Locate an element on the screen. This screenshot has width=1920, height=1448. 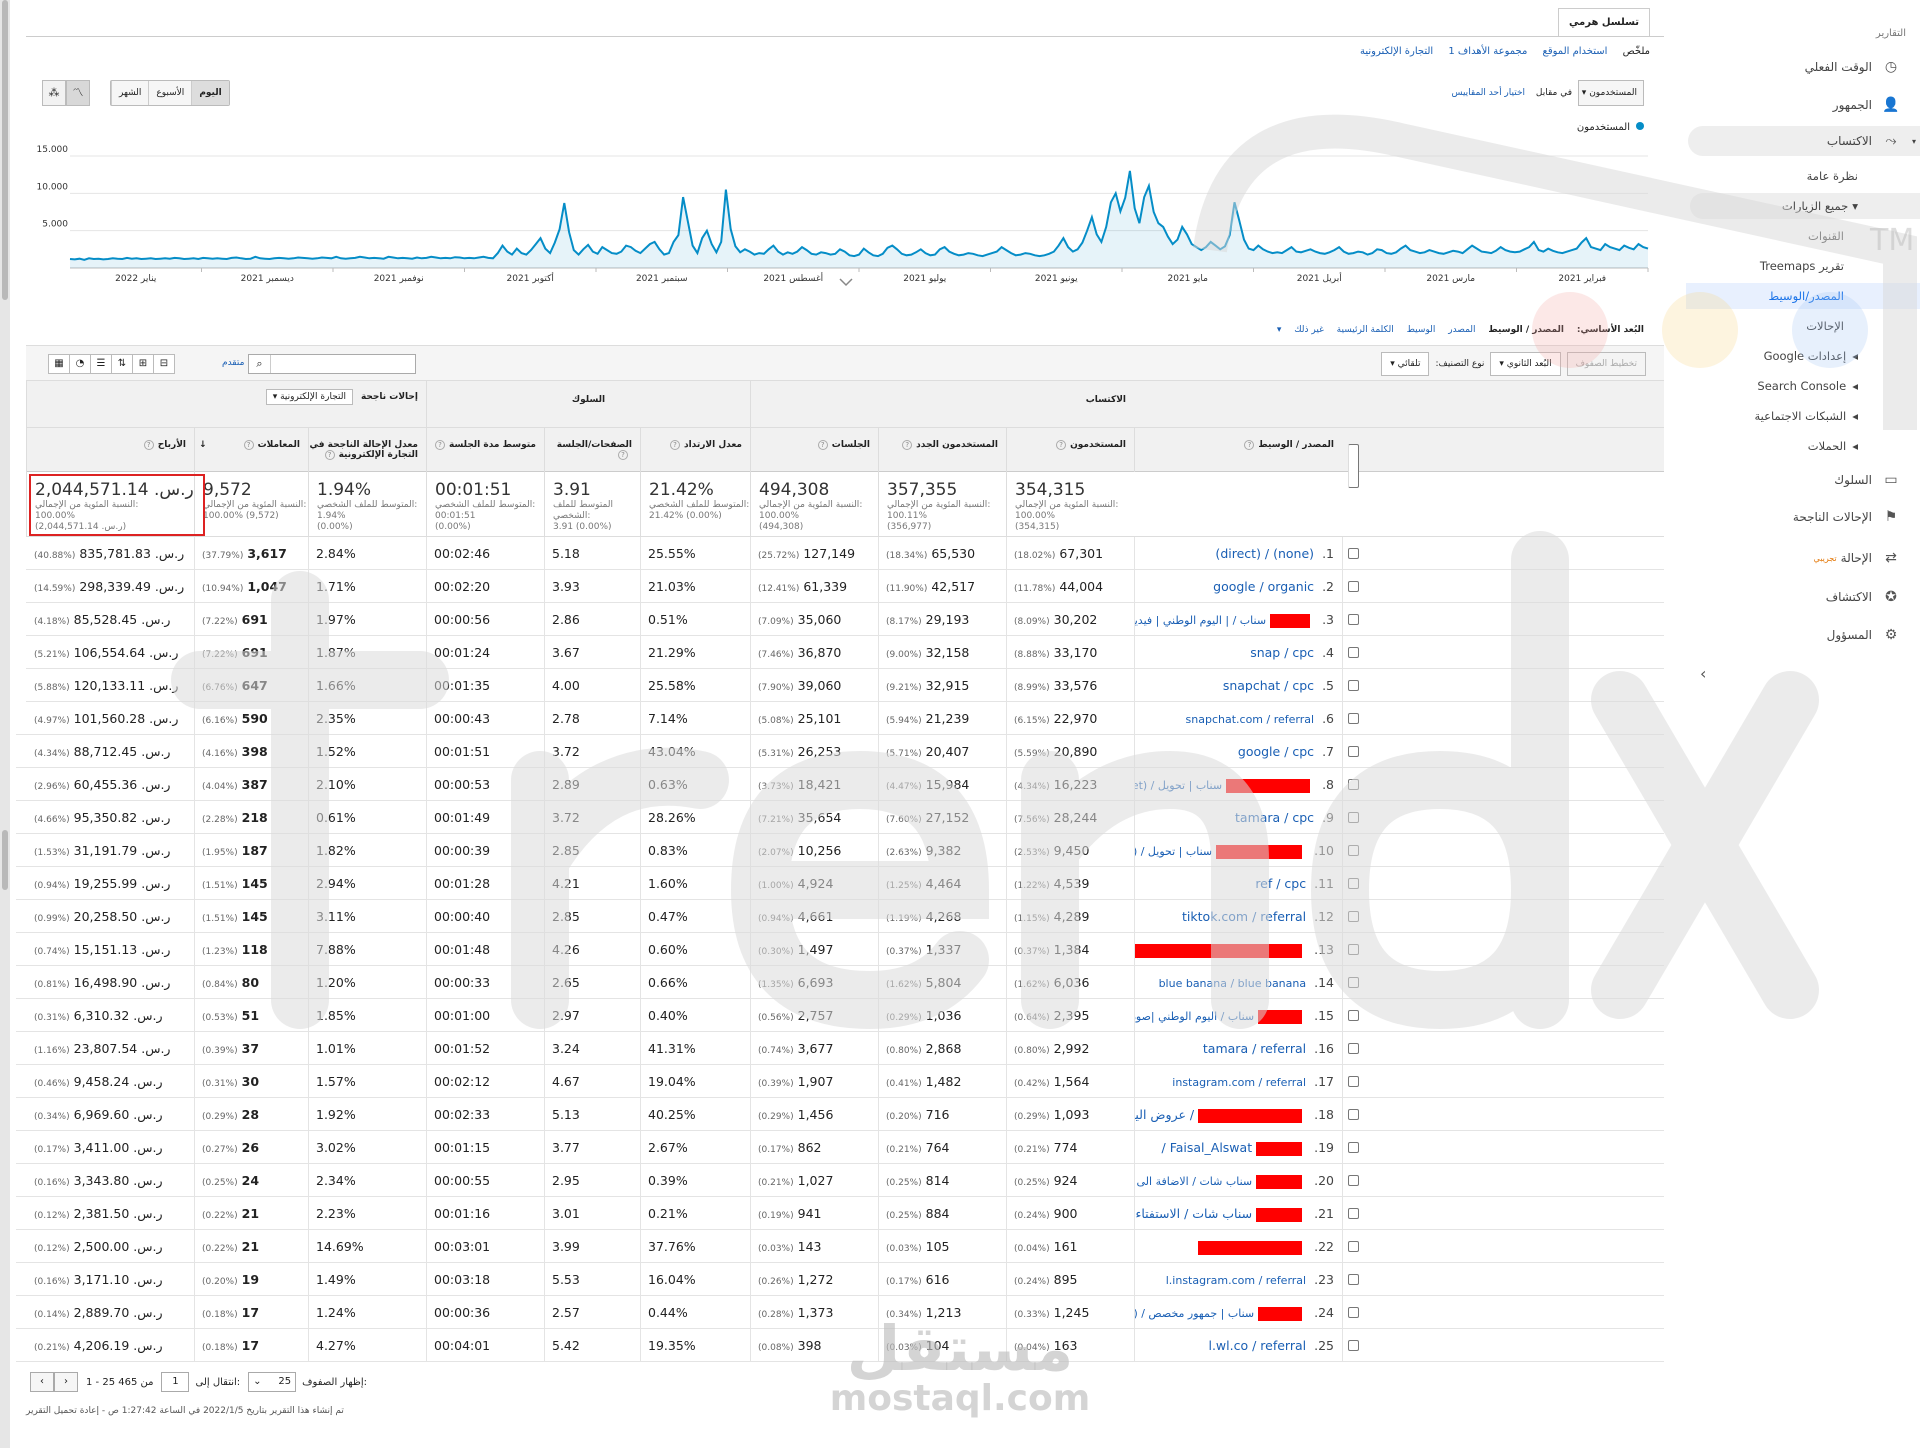
column-header-bounce: معدل الارتداد? is located at coordinates (695, 450).